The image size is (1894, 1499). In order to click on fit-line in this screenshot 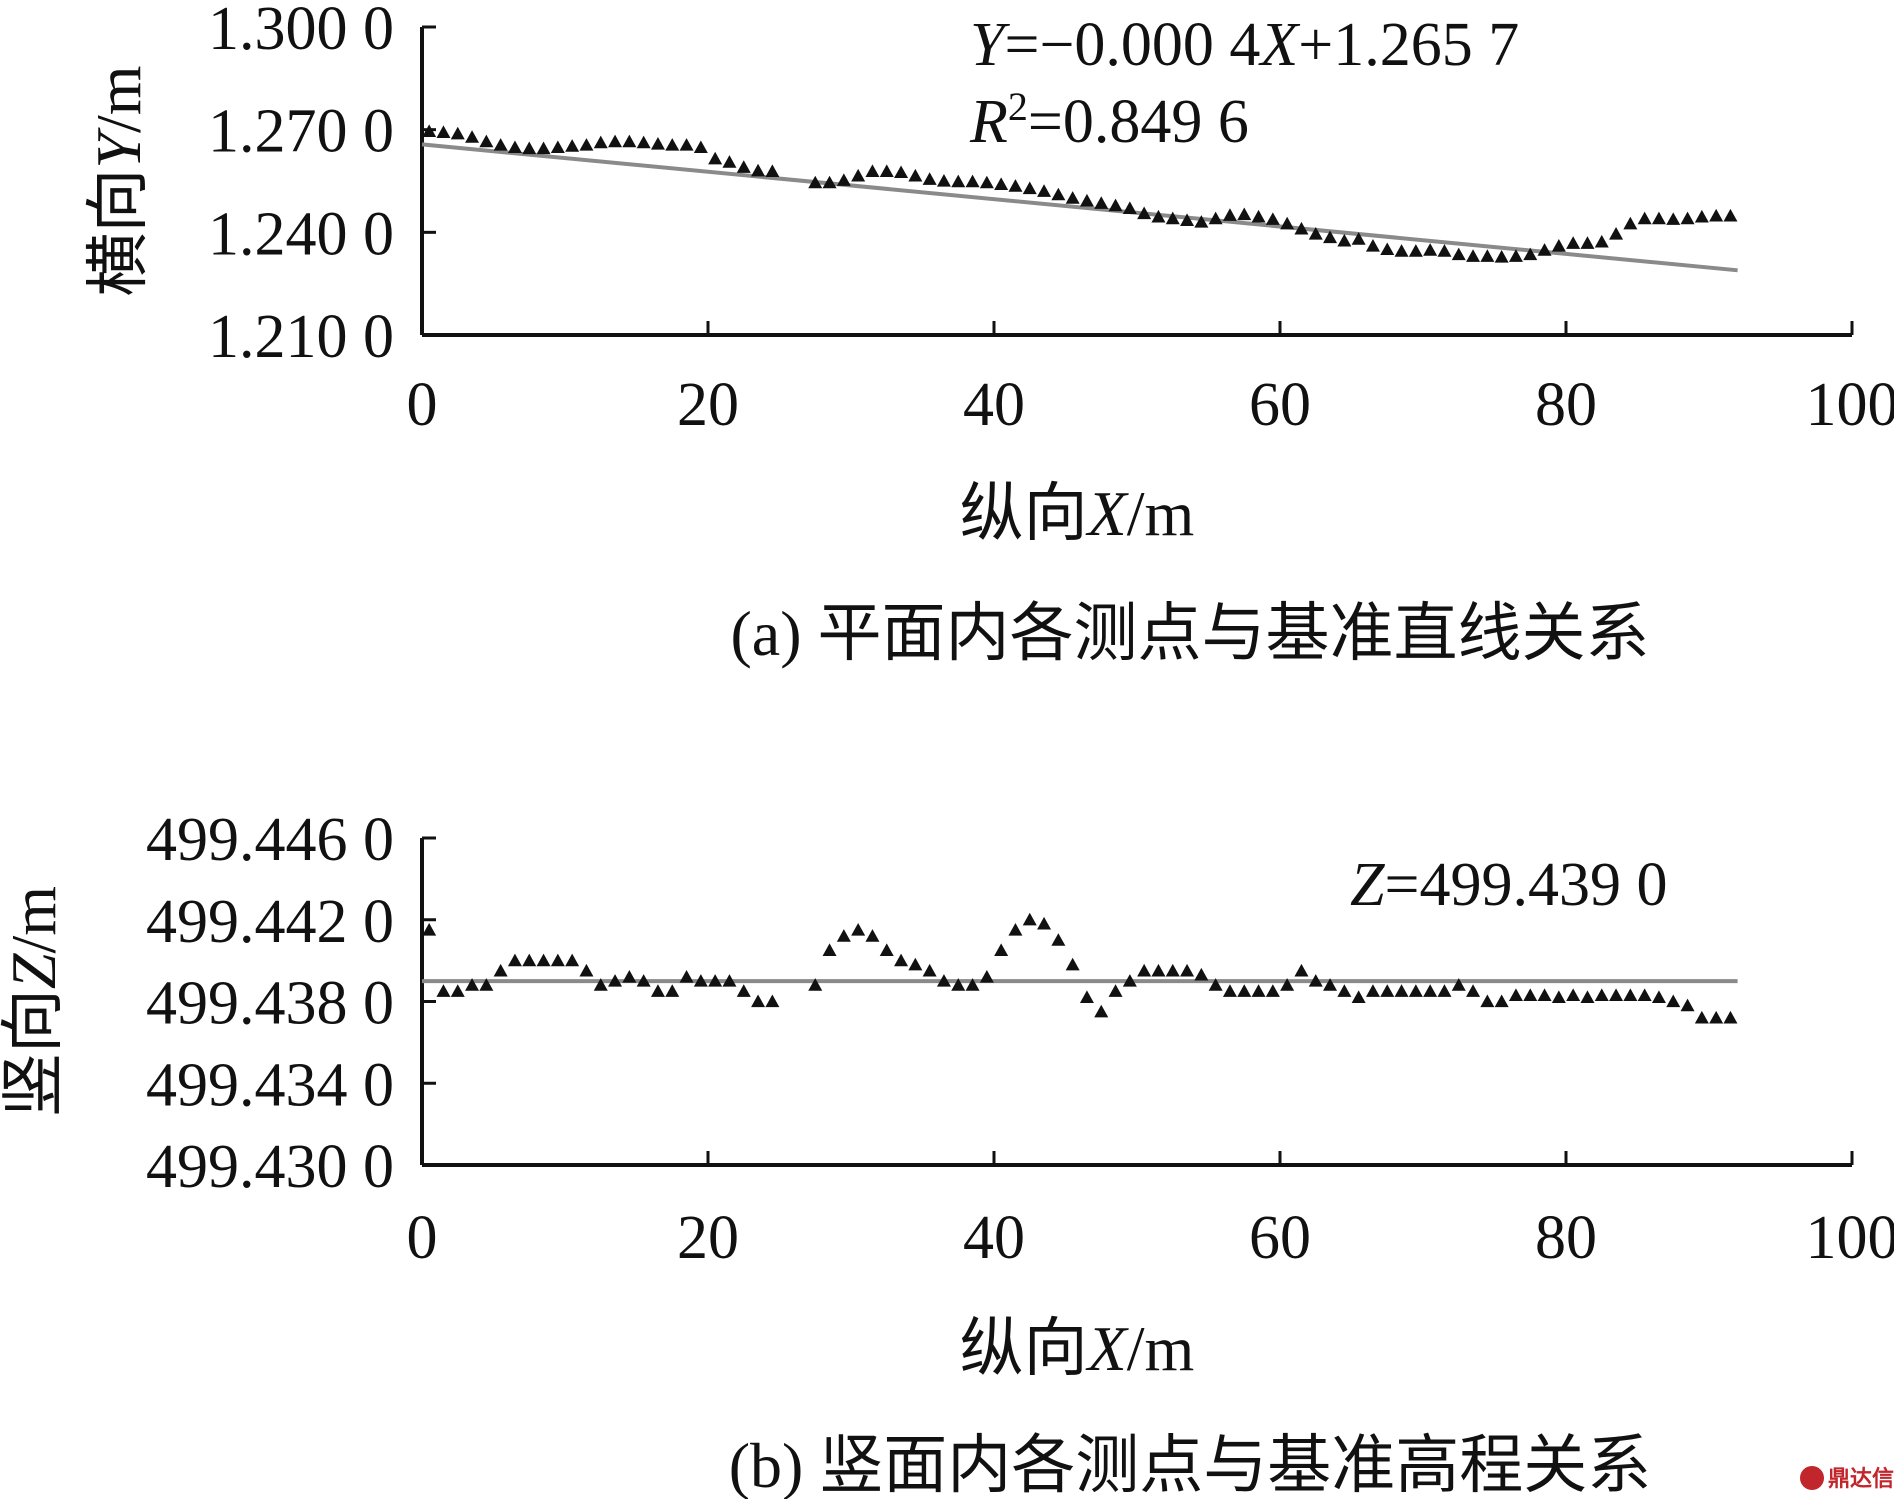, I will do `click(1079, 207)`.